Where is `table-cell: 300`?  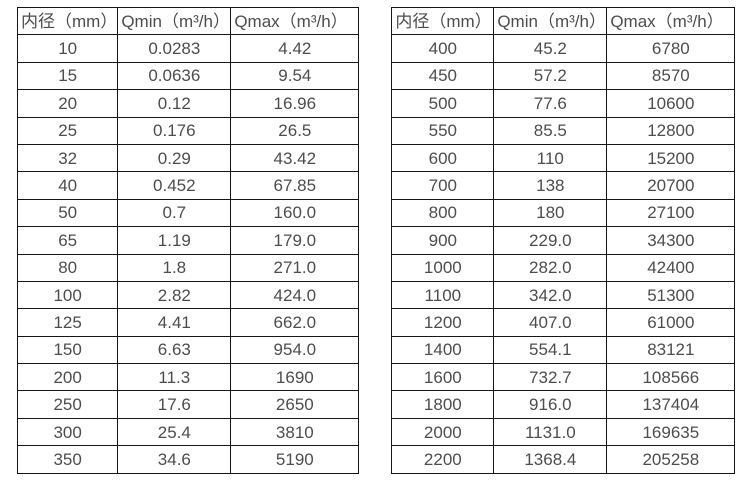 table-cell: 300 is located at coordinates (67, 432).